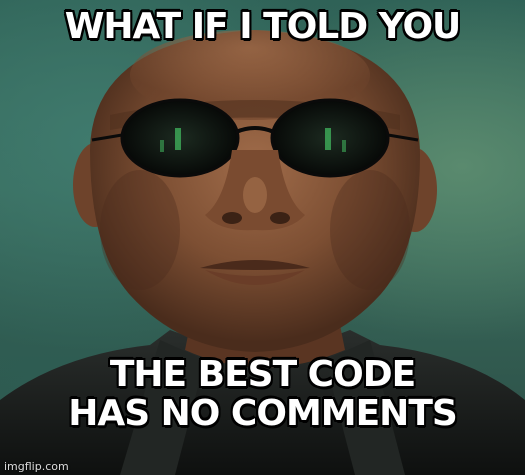 The height and width of the screenshot is (475, 525). What do you see at coordinates (36, 466) in the screenshot?
I see `watermark: imgflip.com` at bounding box center [36, 466].